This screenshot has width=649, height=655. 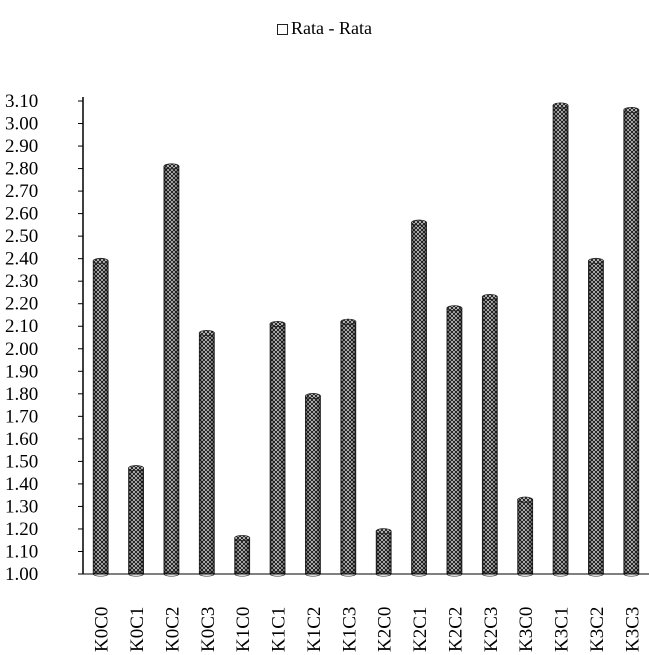 I want to click on legend-swatch-hatch-icon, so click(x=283, y=29).